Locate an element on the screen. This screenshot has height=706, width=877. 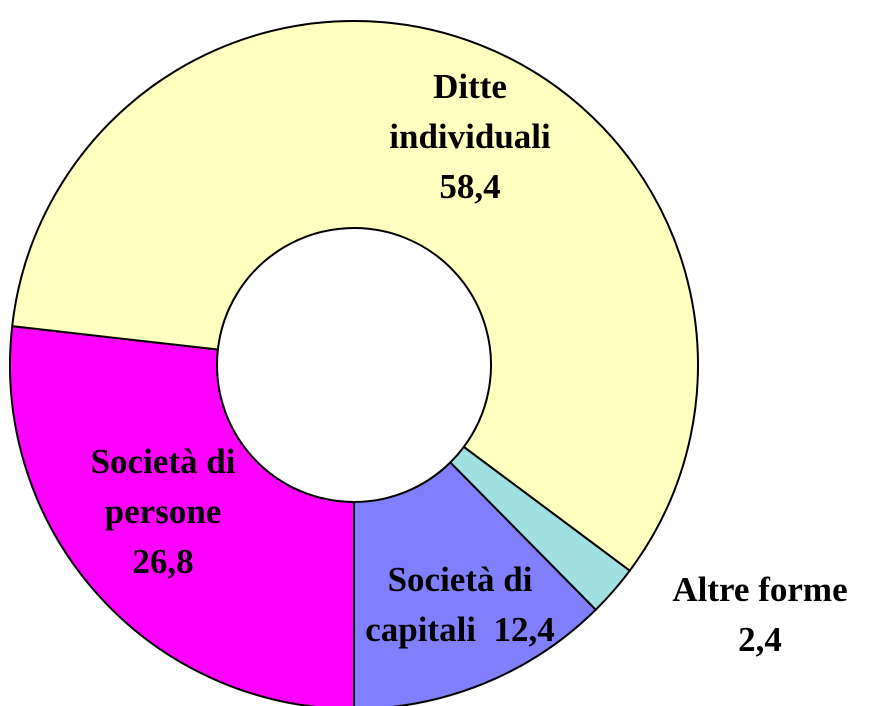
value-label: 58,4 is located at coordinates (470, 186).